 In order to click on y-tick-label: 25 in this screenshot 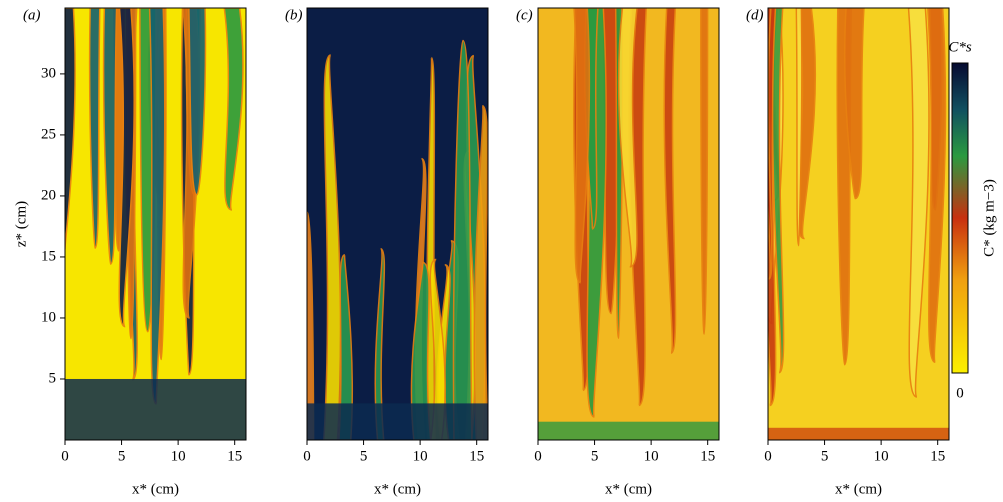, I will do `click(48, 134)`.